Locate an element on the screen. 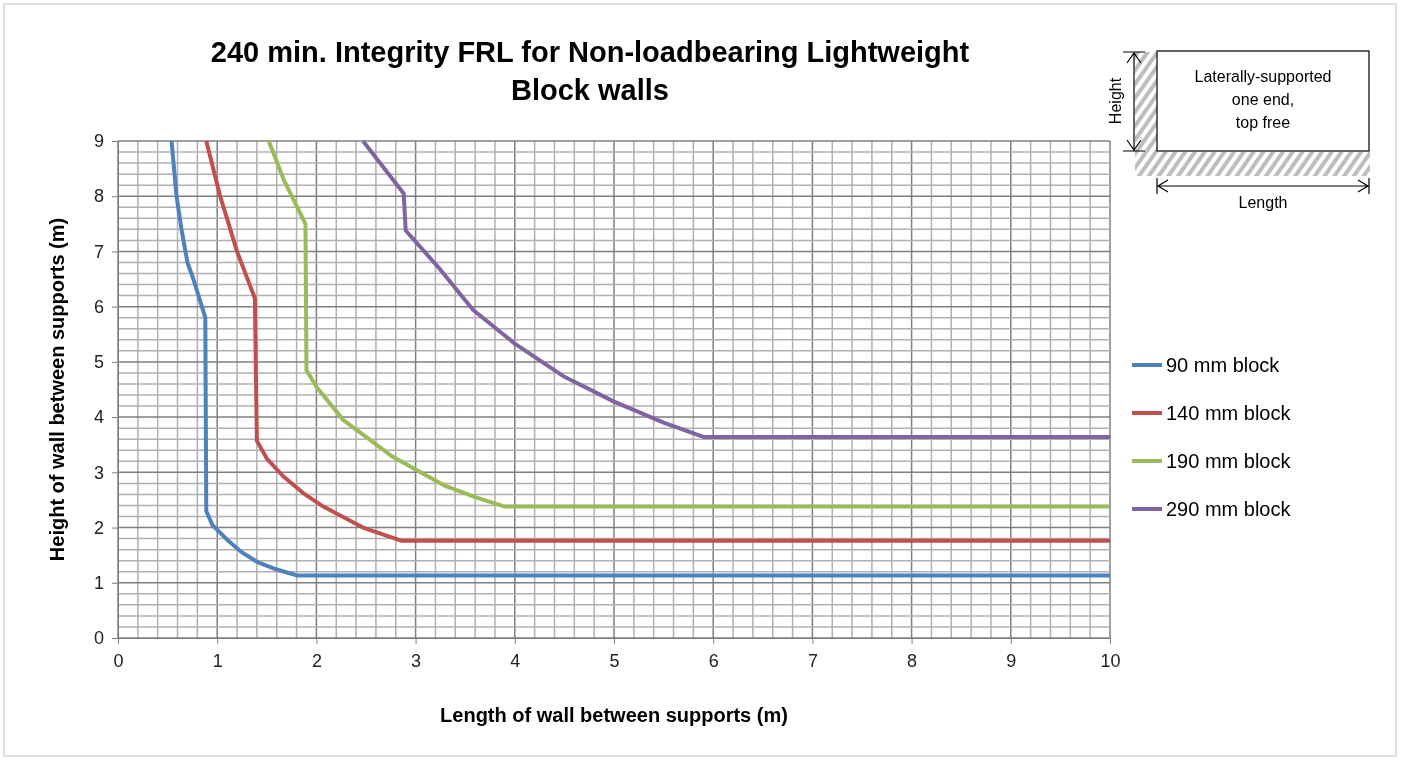 This screenshot has width=1402, height=760. legend-label: 190 mm block is located at coordinates (1229, 461).